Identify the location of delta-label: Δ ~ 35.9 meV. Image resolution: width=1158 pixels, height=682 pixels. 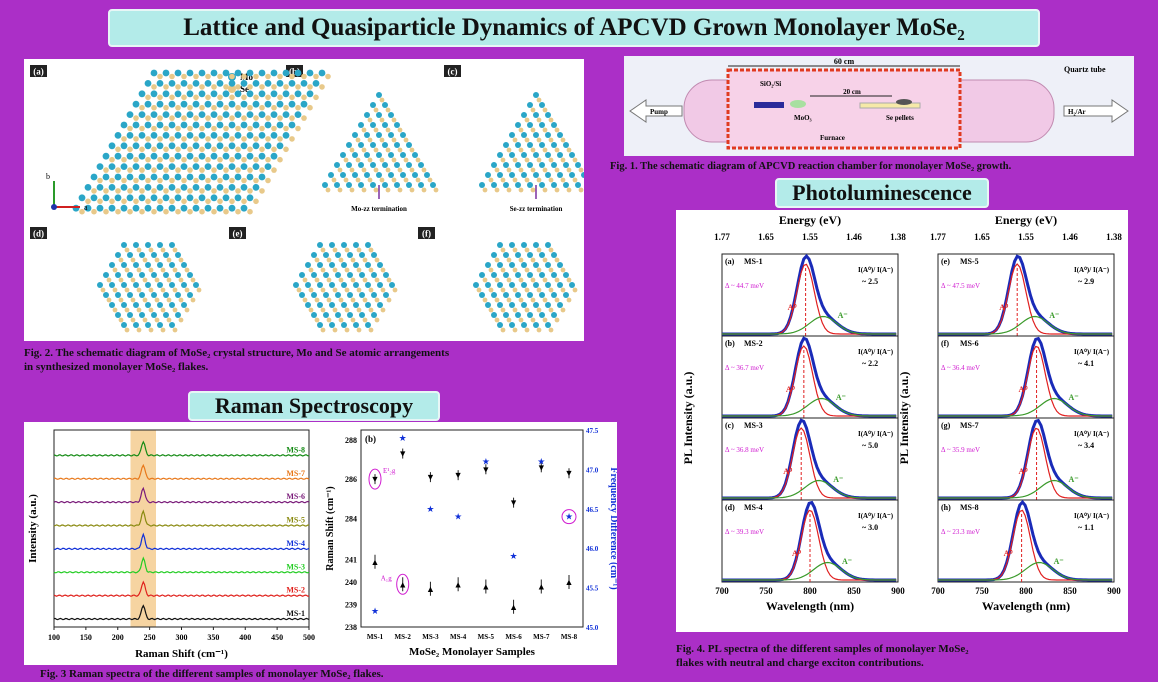
(960, 450).